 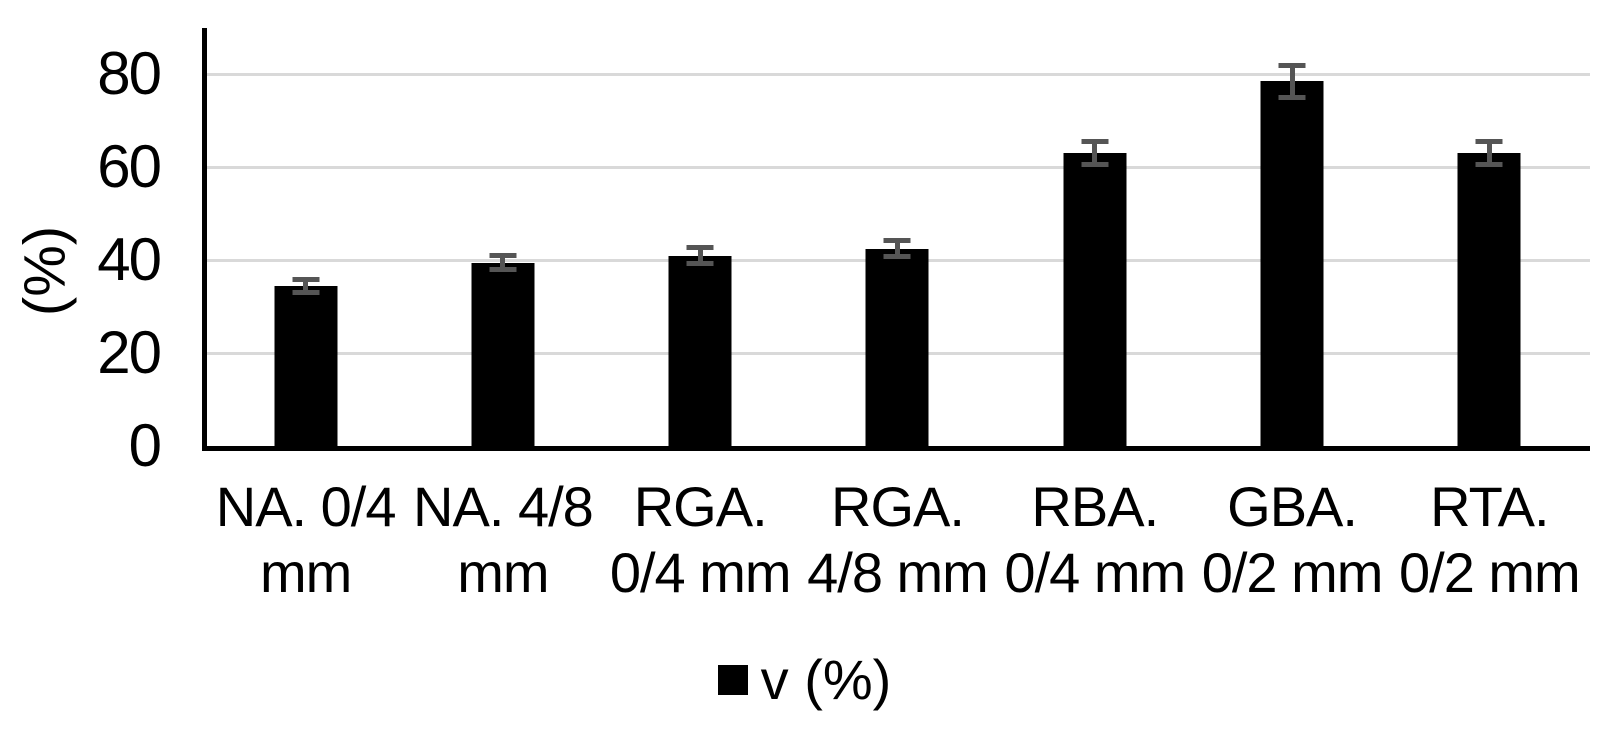 I want to click on x-tick-label: RGA. 0/4 mm, so click(x=700, y=539).